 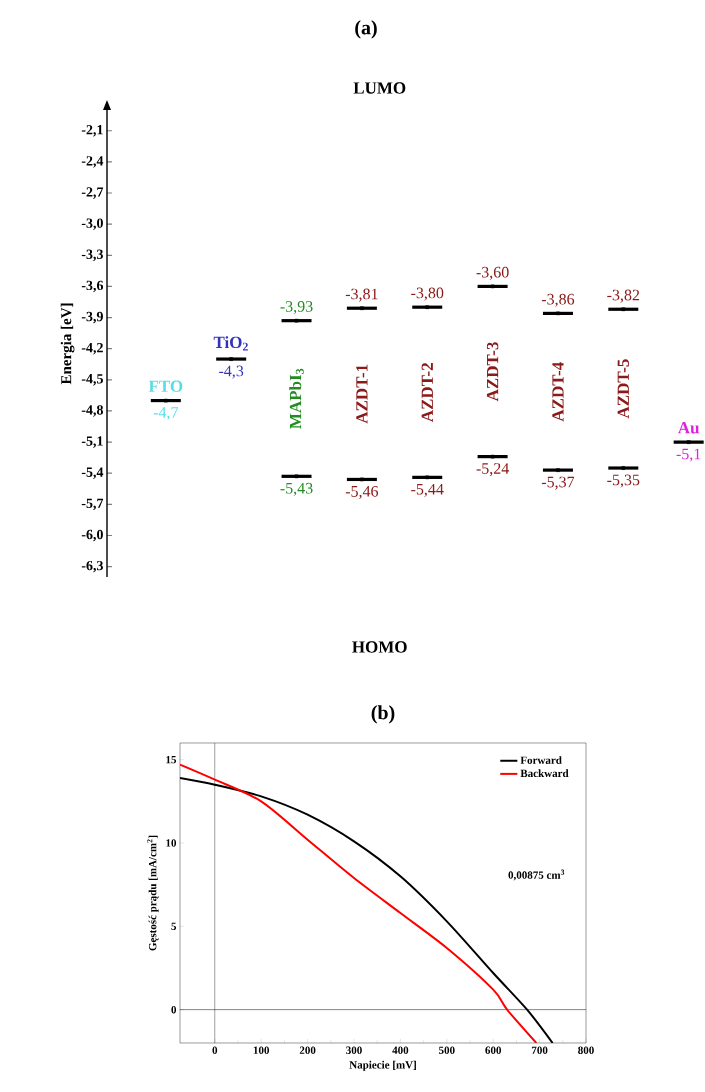 What do you see at coordinates (361, 295) in the screenshot?
I see `data-label: -3,81` at bounding box center [361, 295].